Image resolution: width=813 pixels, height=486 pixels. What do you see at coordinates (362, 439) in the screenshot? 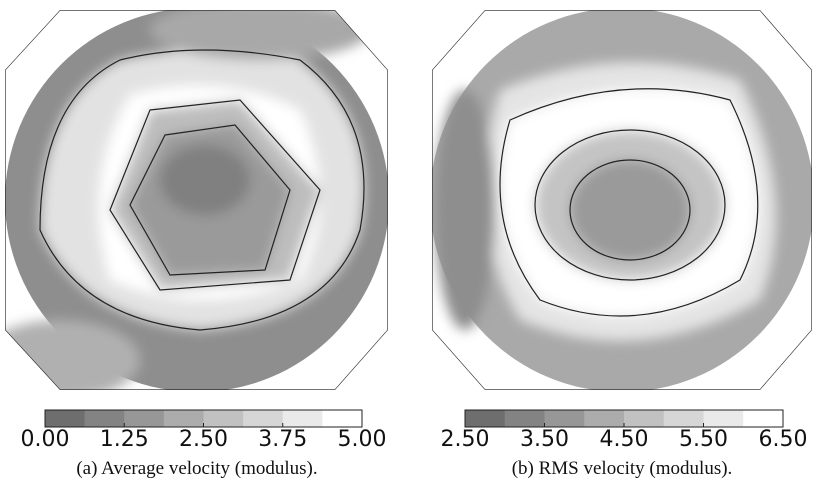
I see `colorbar-tick-label: 5.00` at bounding box center [362, 439].